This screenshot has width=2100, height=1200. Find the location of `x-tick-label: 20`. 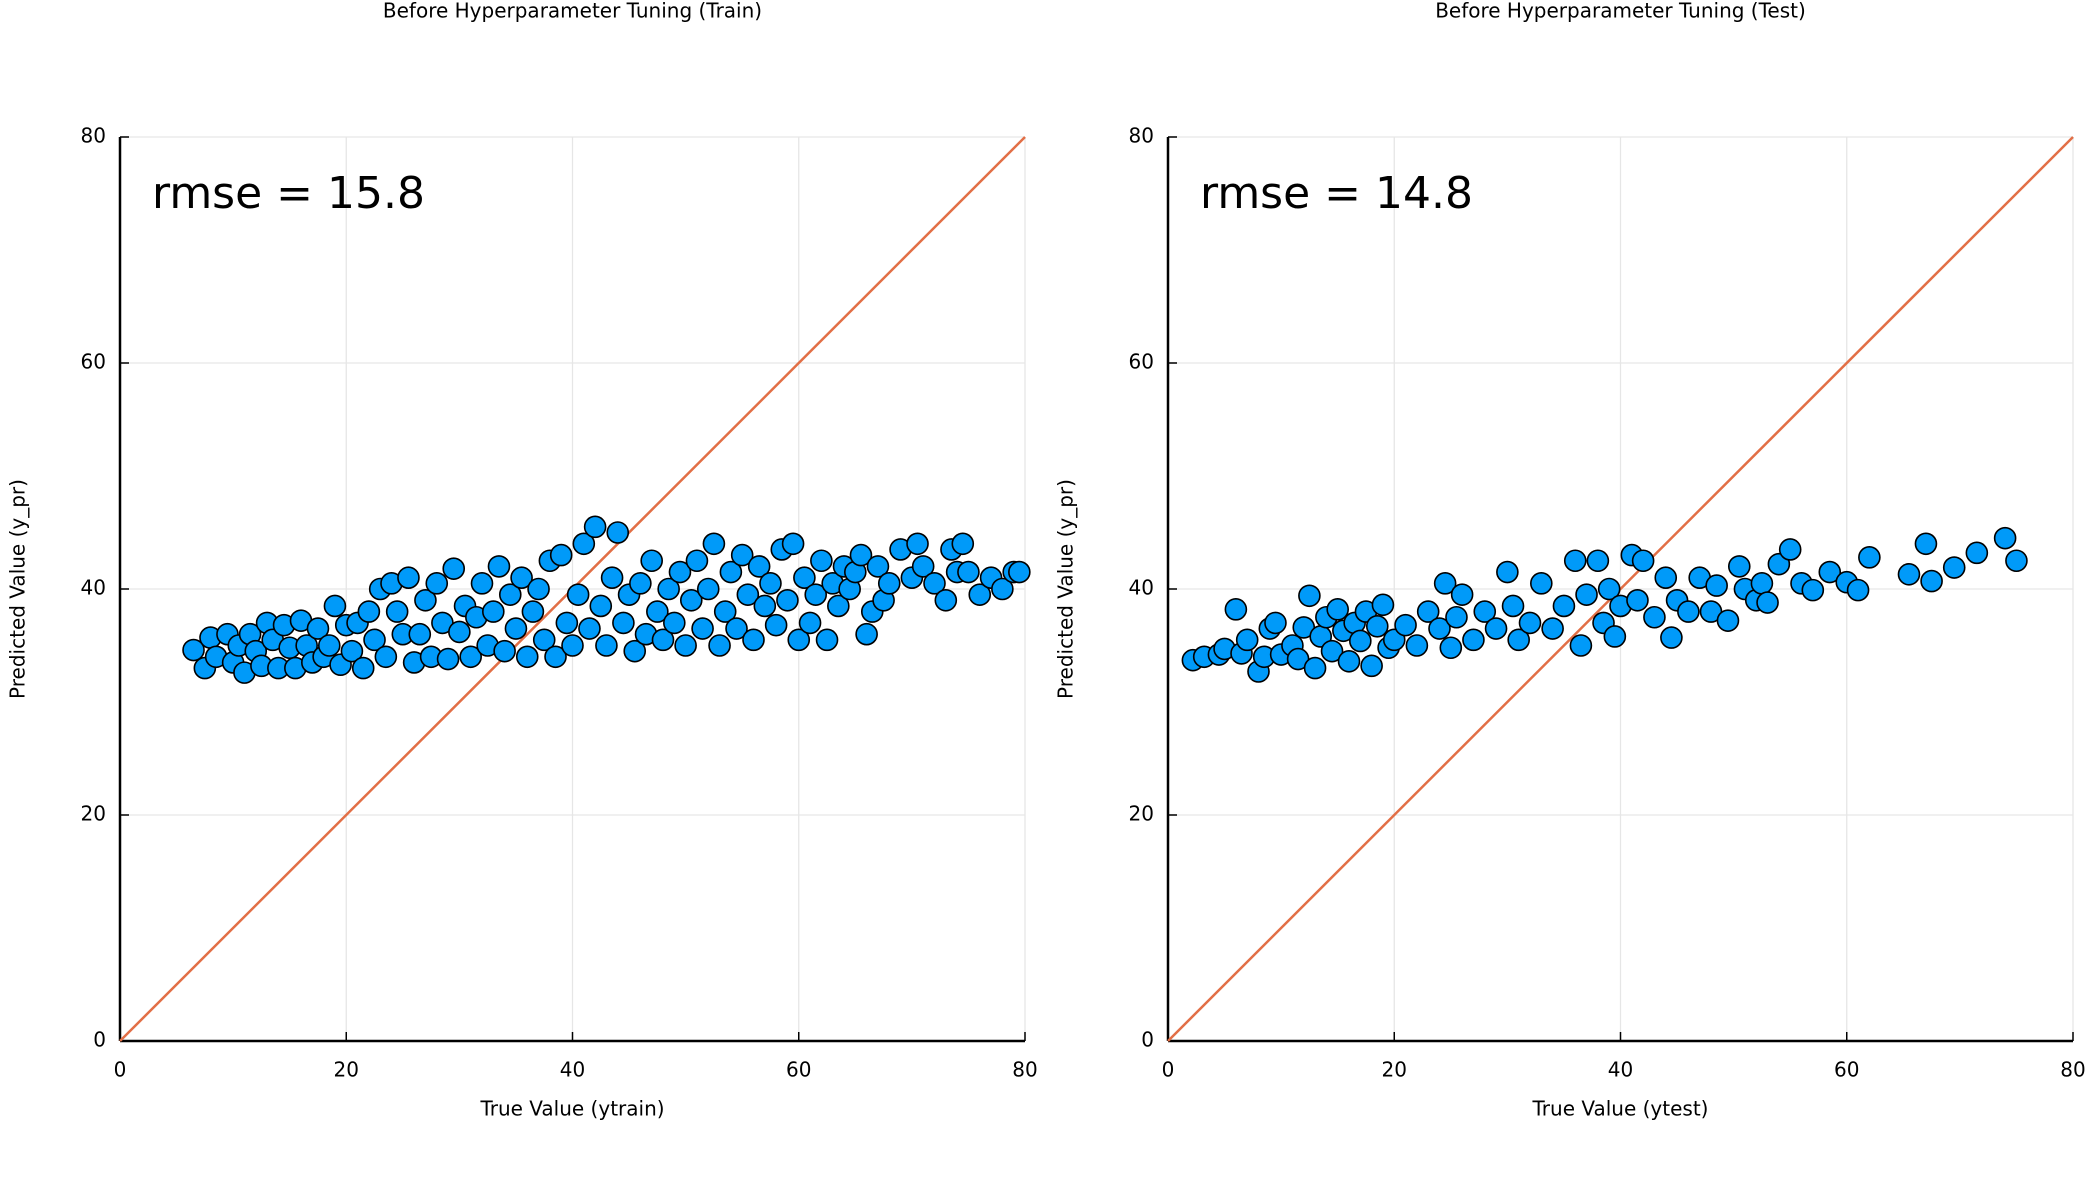

x-tick-label: 20 is located at coordinates (346, 1070).